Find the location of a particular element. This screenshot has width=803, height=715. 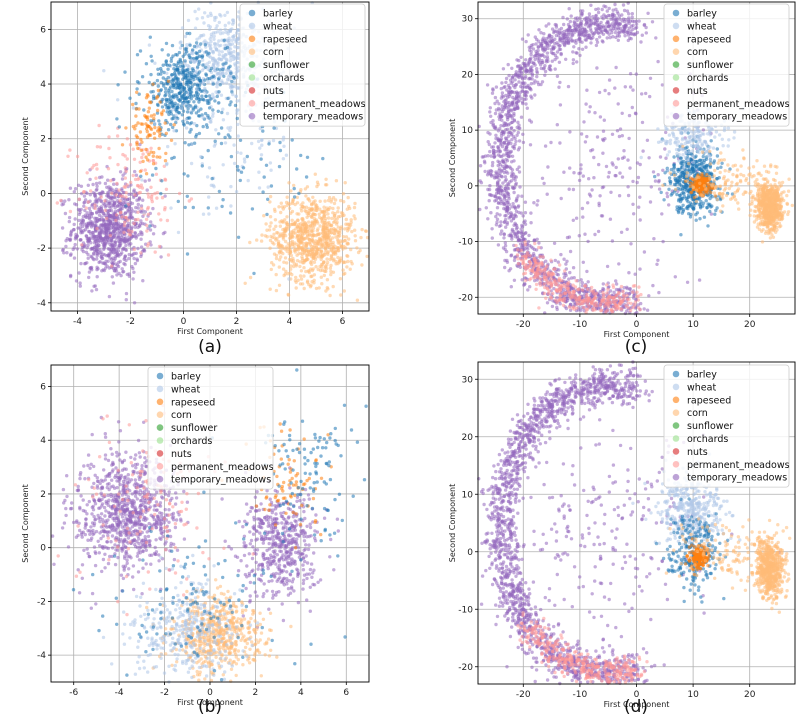

x-axis-label: First Component is located at coordinates (210, 331).